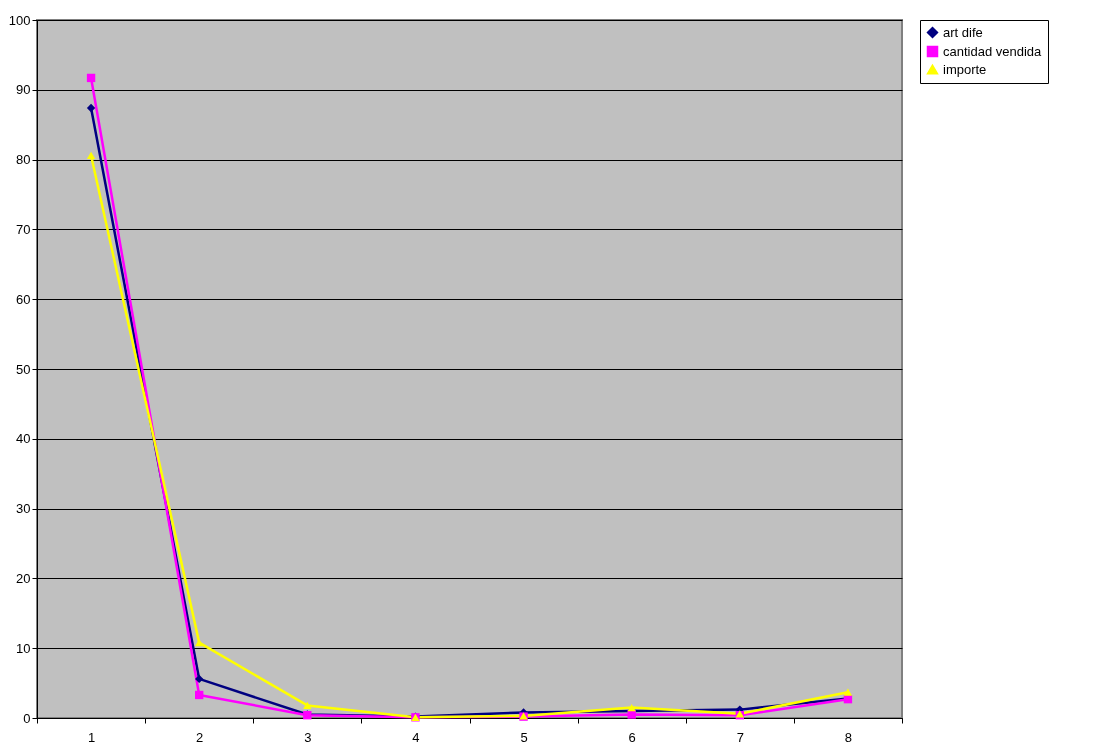  Describe the element at coordinates (23, 90) in the screenshot. I see `y-tick-label: 90` at that location.